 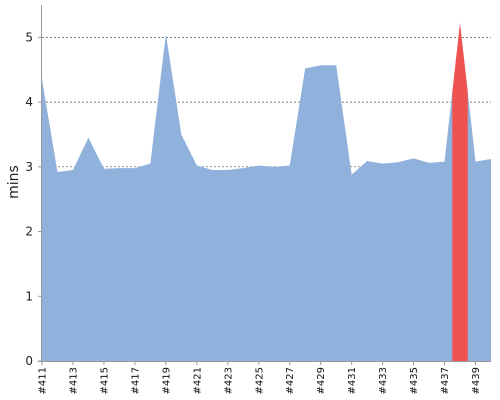 What do you see at coordinates (29, 102) in the screenshot?
I see `y-tick-label: 4` at bounding box center [29, 102].